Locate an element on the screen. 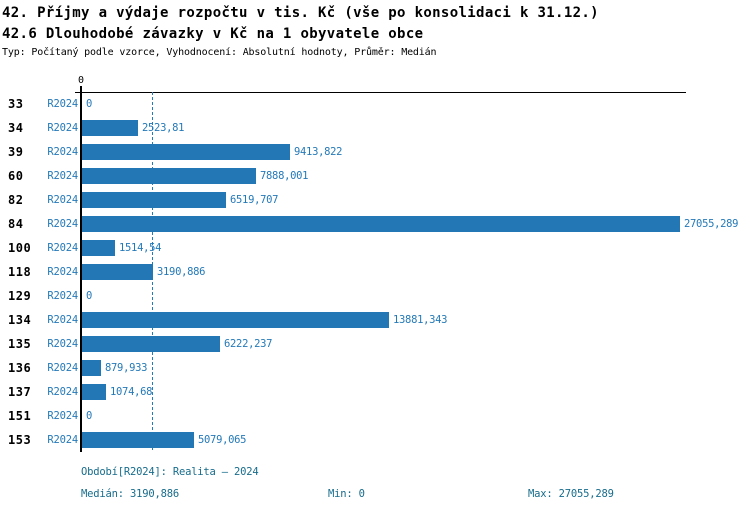 The image size is (750, 512). chart-row: 134 R2024 13881,343 is located at coordinates (375, 320).